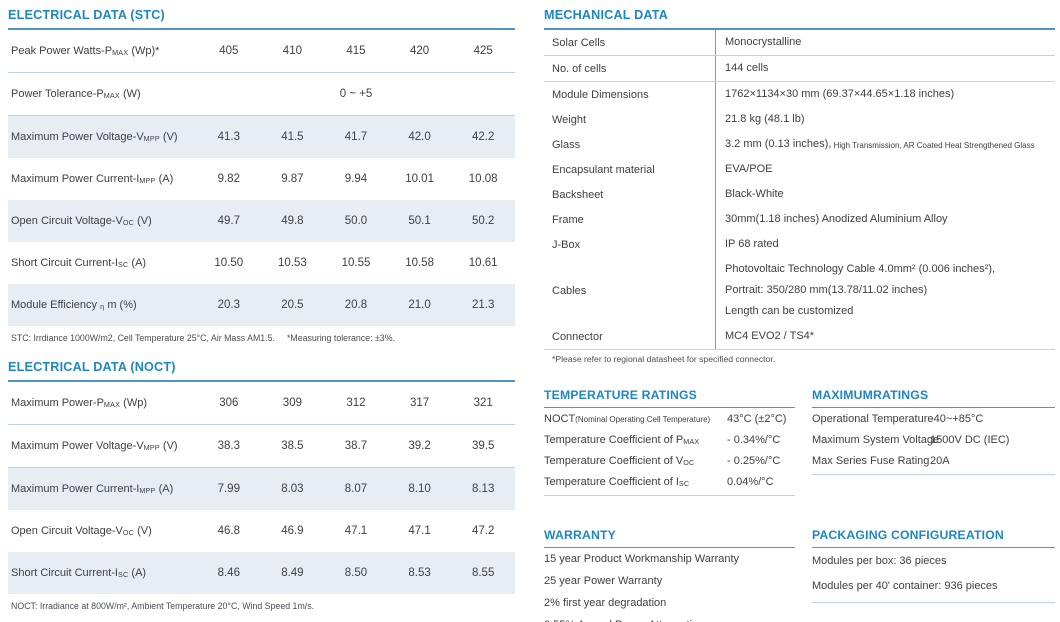  I want to click on spec-value: 8.49, so click(292, 573).